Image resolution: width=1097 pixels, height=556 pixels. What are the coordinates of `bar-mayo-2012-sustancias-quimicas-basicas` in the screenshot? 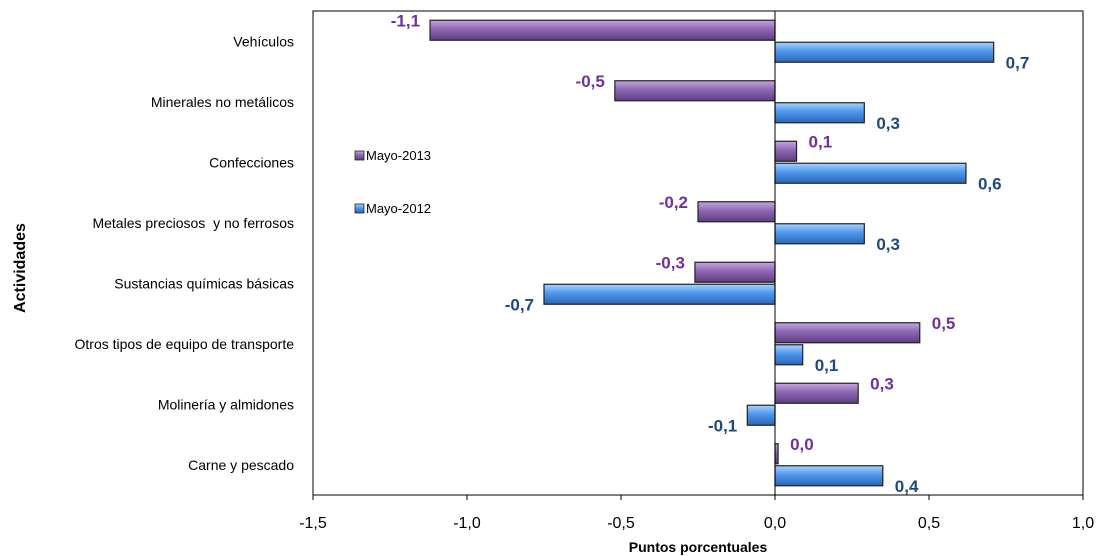 It's located at (659, 294).